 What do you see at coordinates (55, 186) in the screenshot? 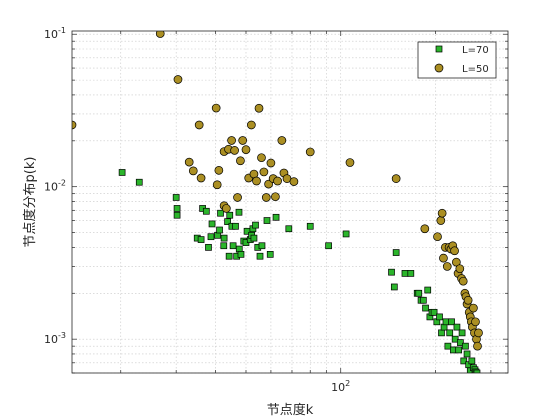
I see `y-tick-label: 10⁻²` at bounding box center [55, 186].